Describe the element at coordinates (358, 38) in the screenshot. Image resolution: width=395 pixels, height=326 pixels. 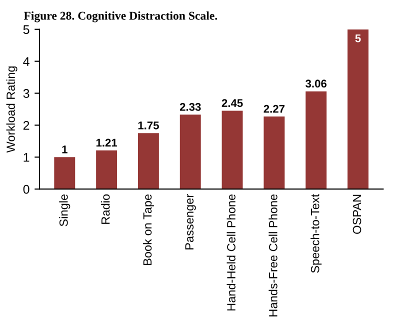
I see `data-label: 5` at that location.